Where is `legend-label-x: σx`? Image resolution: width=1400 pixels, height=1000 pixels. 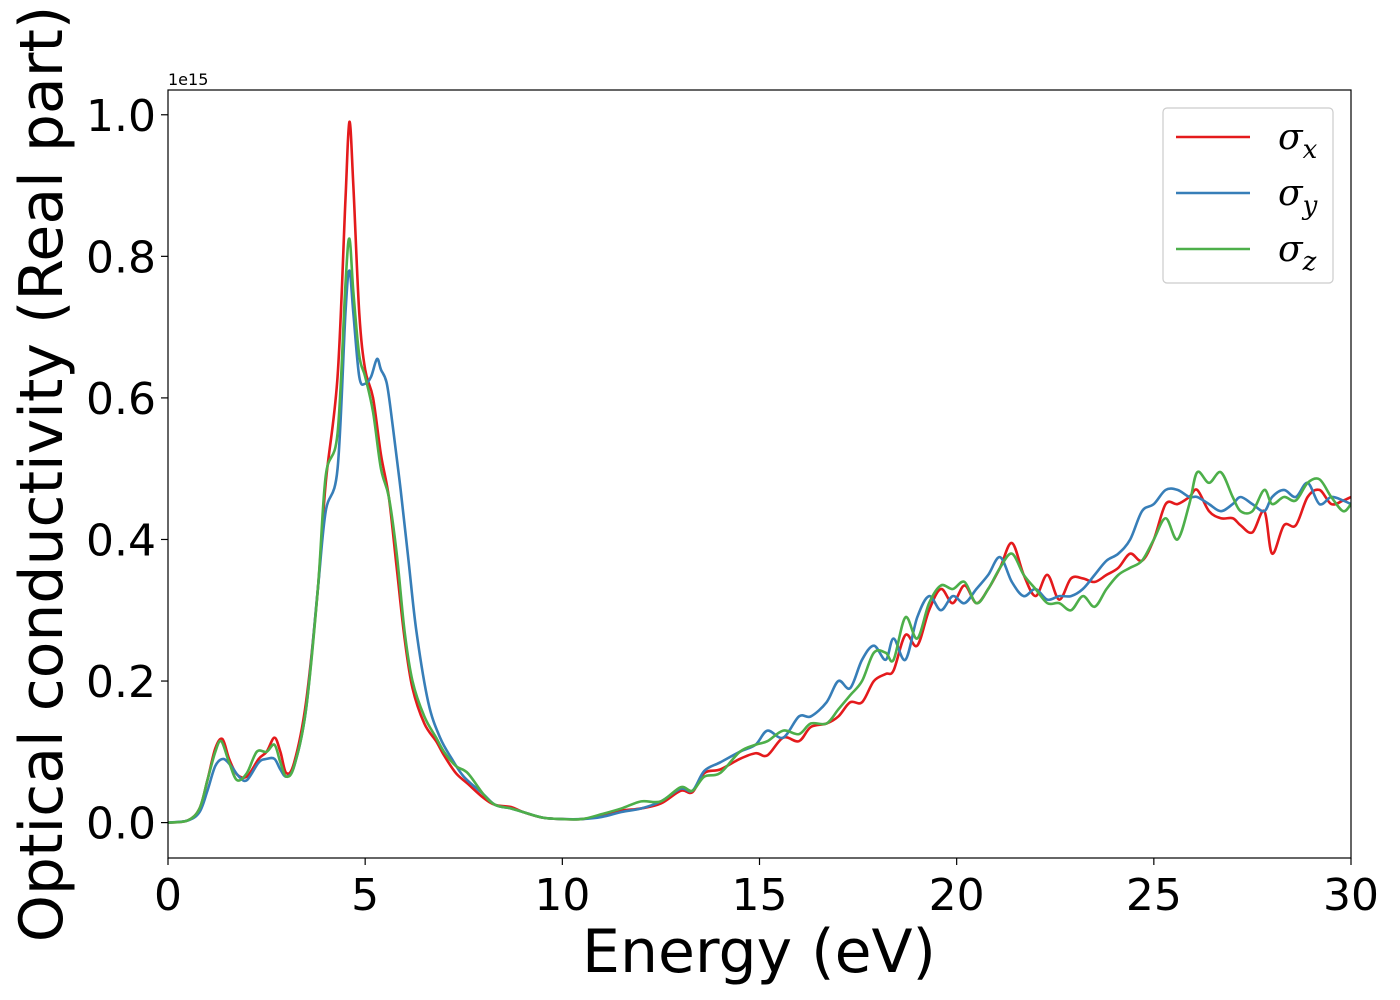
legend-label-x: σx is located at coordinates (1298, 141).